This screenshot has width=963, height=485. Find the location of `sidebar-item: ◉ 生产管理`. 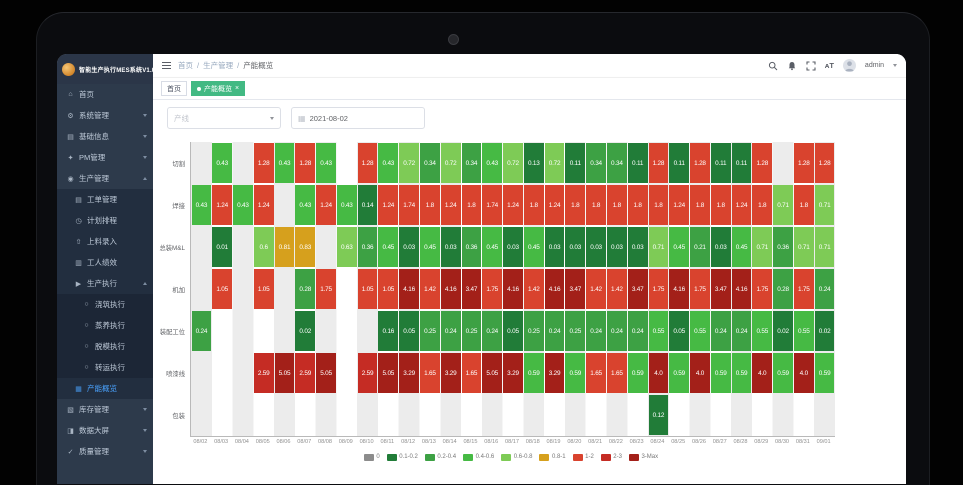

sidebar-item: ◉ 生产管理 is located at coordinates (105, 178).